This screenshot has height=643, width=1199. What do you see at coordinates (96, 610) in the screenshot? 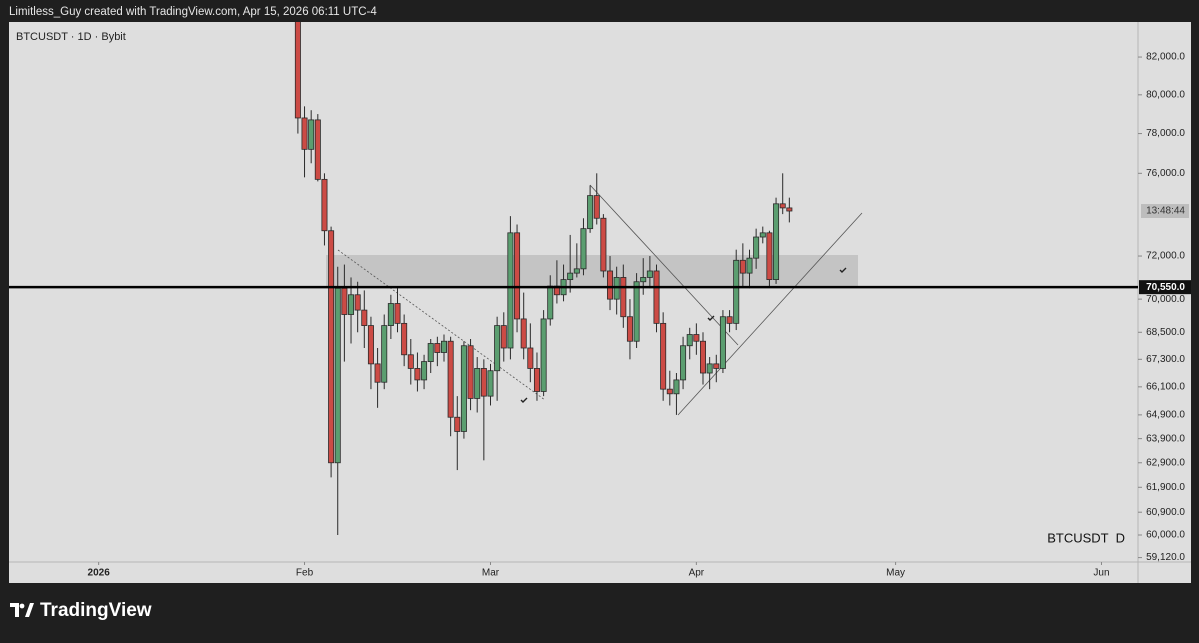
I see `logo-text: TradingView` at bounding box center [96, 610].